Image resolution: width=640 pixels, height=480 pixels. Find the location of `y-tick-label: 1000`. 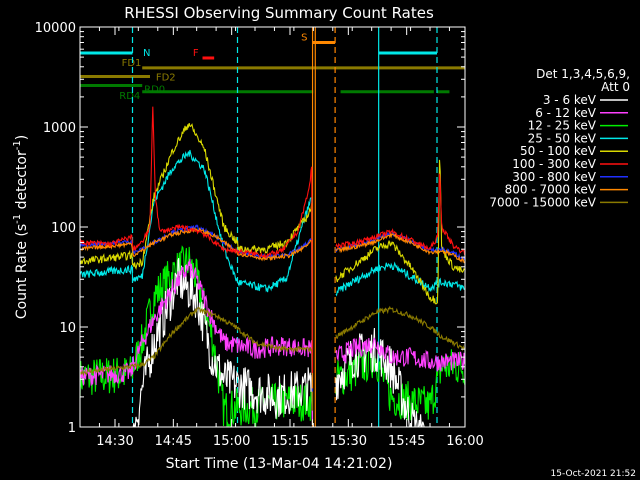

y-tick-label: 1000 is located at coordinates (59, 128).